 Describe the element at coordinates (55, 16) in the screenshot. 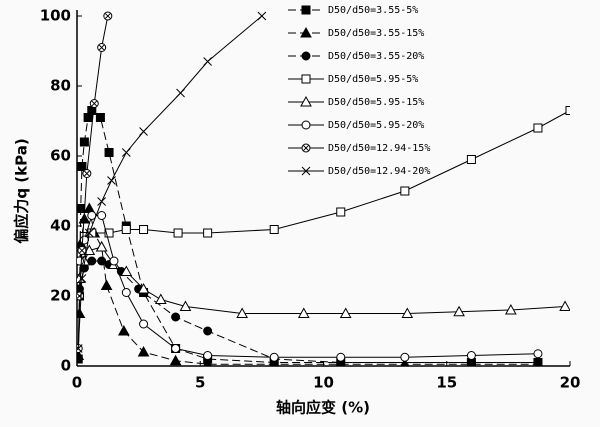

I see `y-tick-label: 100` at that location.